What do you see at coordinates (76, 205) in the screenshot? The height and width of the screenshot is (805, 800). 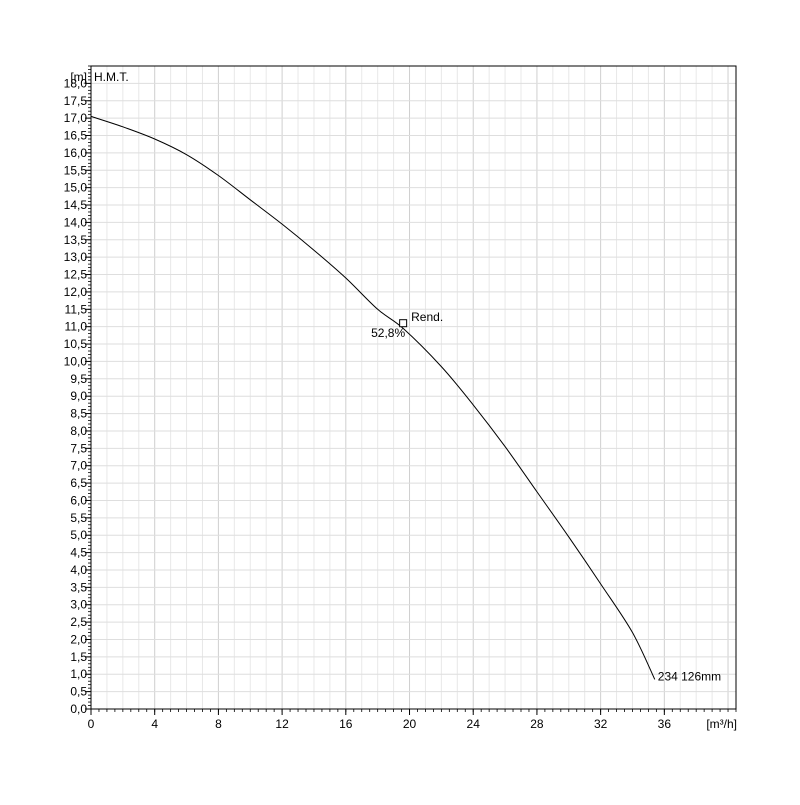 I see `y-tick-label: 14,5` at bounding box center [76, 205].